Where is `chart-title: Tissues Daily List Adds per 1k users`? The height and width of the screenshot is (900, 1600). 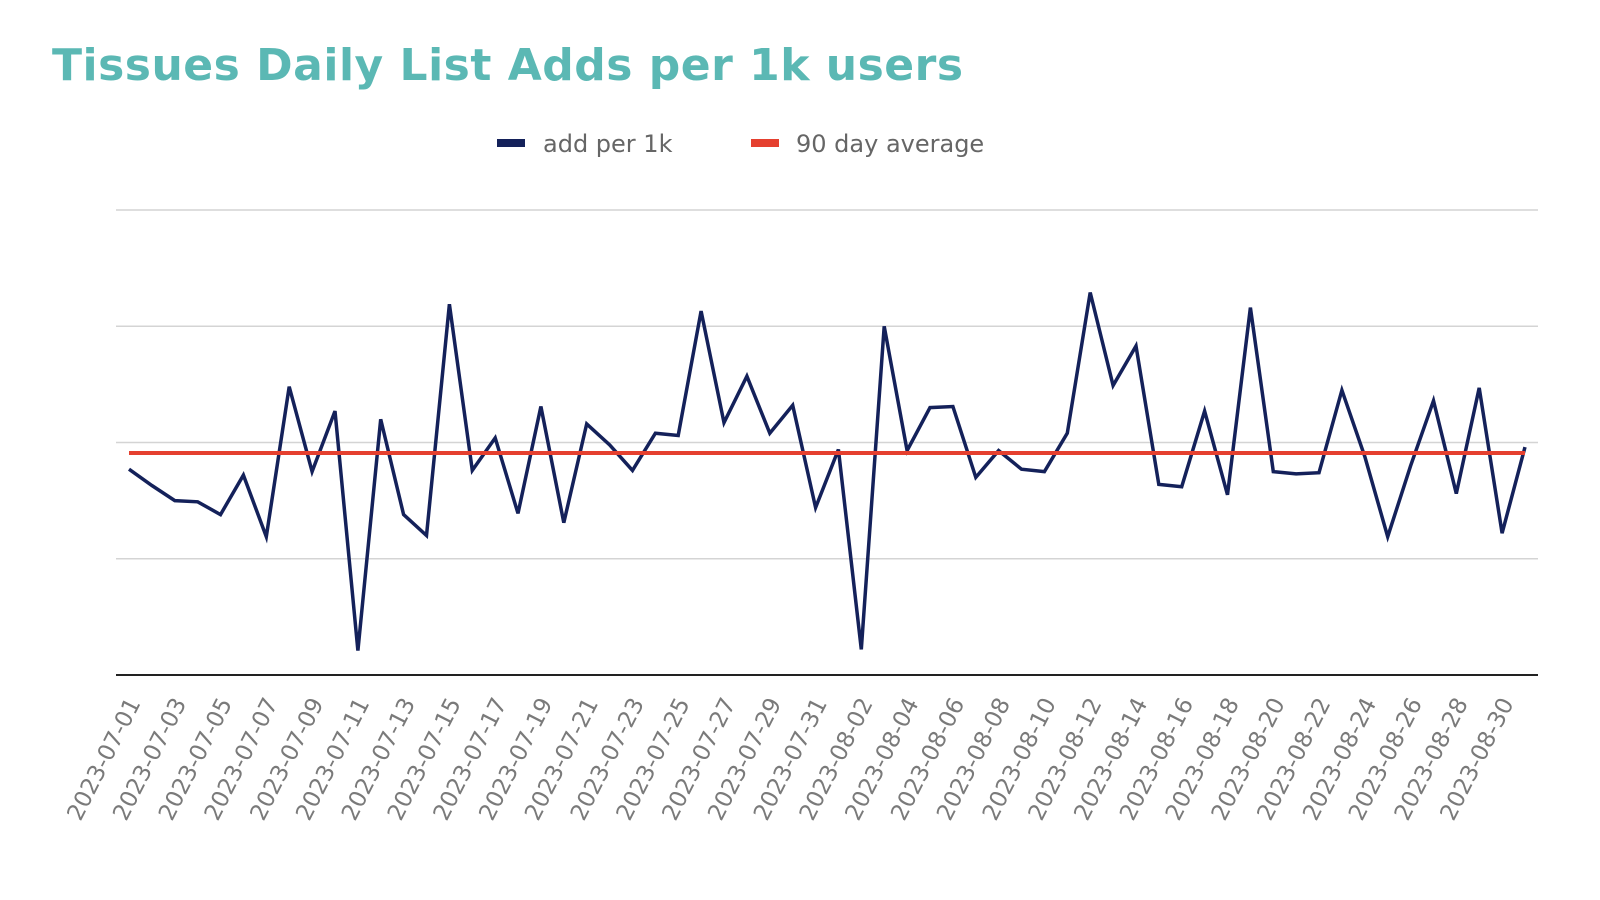
chart-title: Tissues Daily List Adds per 1k users is located at coordinates (508, 65).